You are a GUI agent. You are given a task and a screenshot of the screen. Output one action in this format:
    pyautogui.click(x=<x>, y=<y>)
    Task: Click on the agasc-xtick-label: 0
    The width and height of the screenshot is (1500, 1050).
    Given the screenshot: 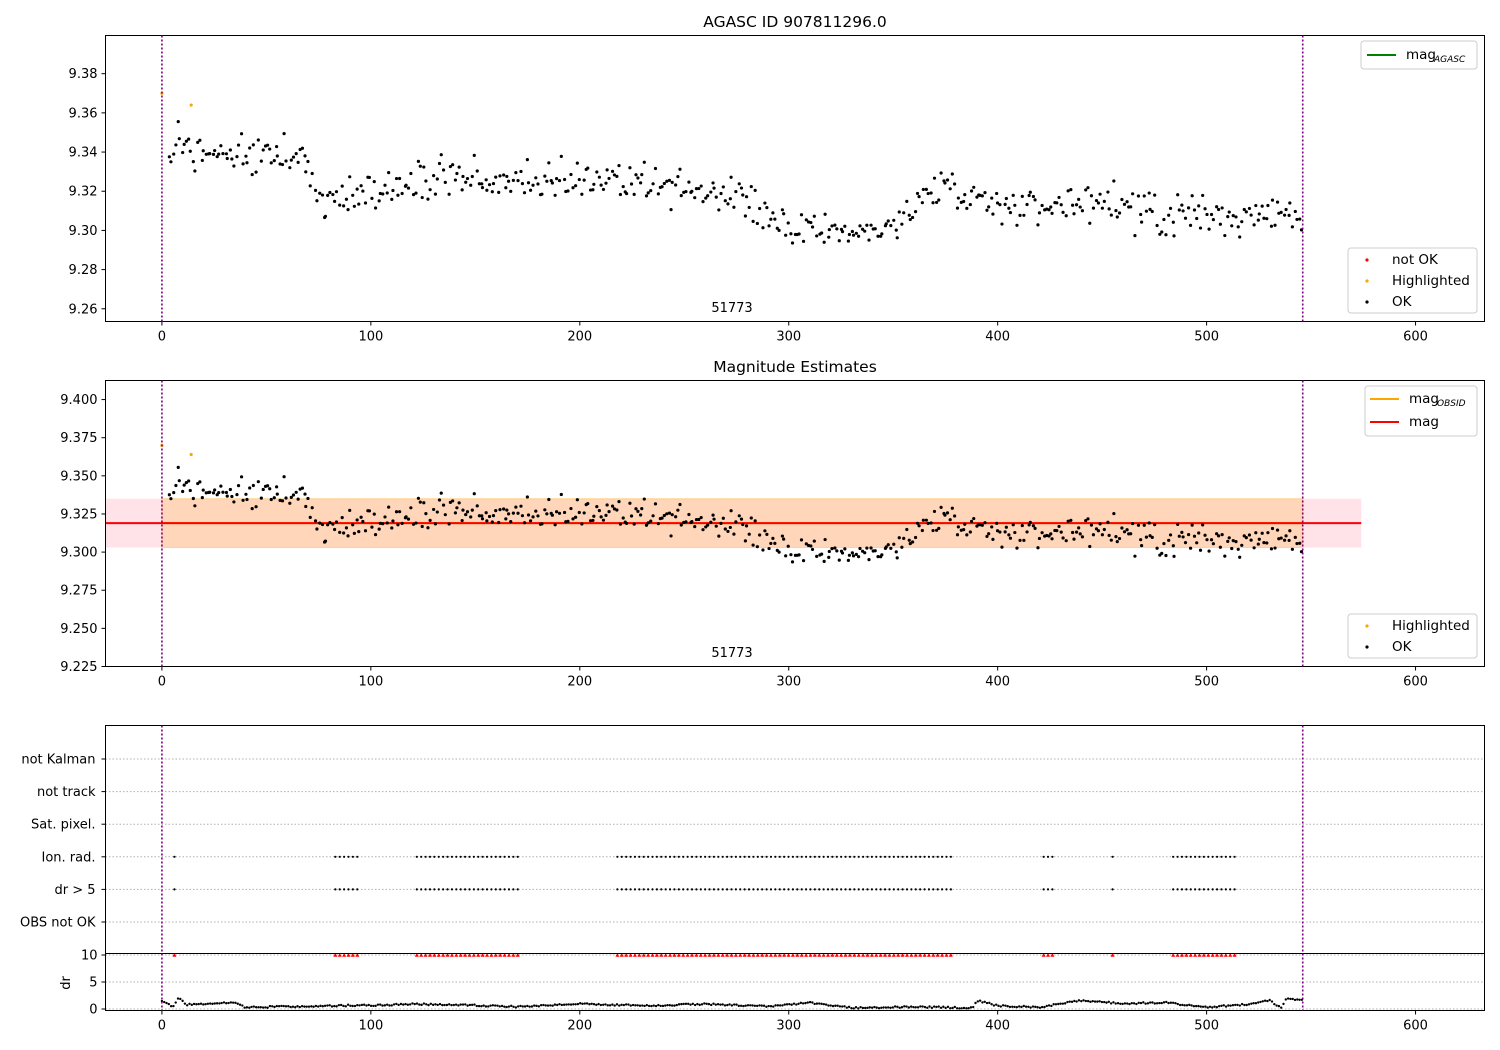 What is the action you would take?
    pyautogui.click(x=162, y=337)
    